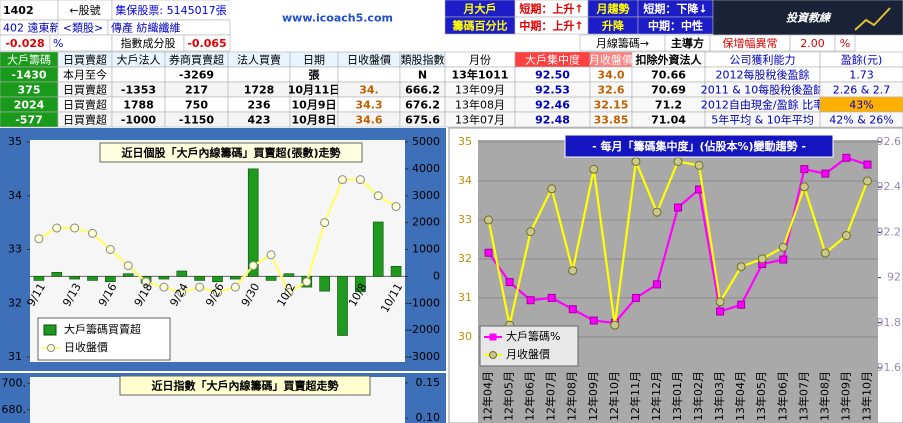 This screenshot has width=903, height=423. What do you see at coordinates (610, 90) in the screenshot?
I see `table-cell: 32.6` at bounding box center [610, 90].